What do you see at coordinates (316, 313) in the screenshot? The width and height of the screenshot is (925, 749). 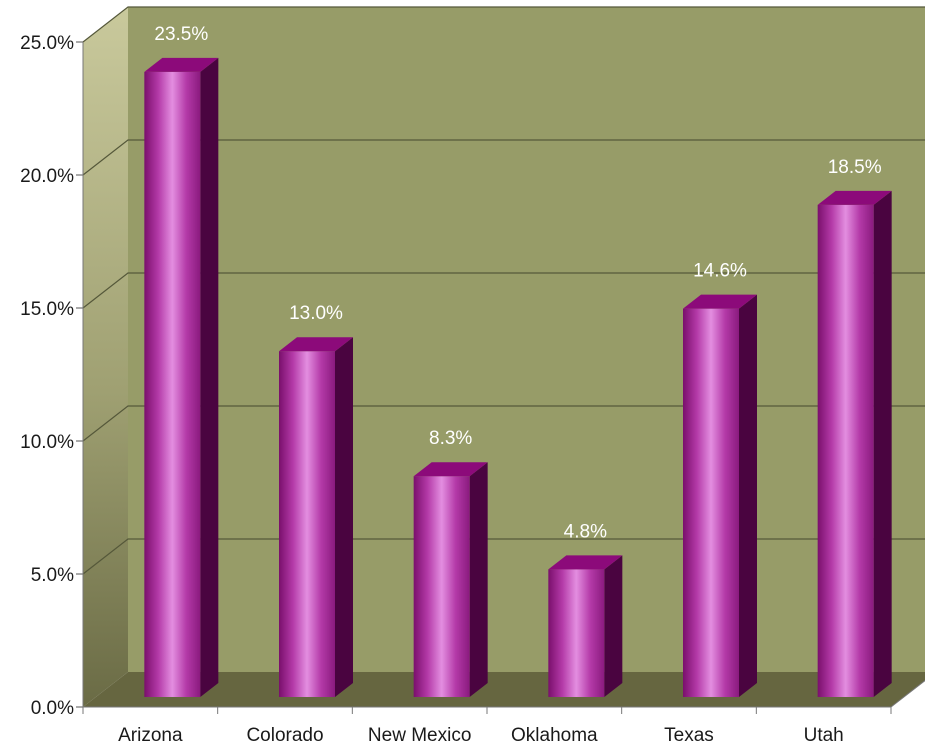 I see `data-label: 13.0%` at bounding box center [316, 313].